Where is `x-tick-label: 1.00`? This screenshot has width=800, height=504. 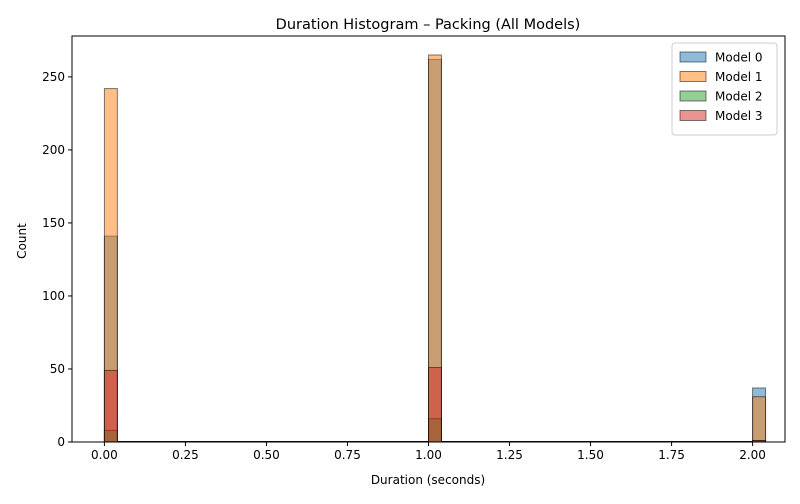
x-tick-label: 1.00 is located at coordinates (428, 455).